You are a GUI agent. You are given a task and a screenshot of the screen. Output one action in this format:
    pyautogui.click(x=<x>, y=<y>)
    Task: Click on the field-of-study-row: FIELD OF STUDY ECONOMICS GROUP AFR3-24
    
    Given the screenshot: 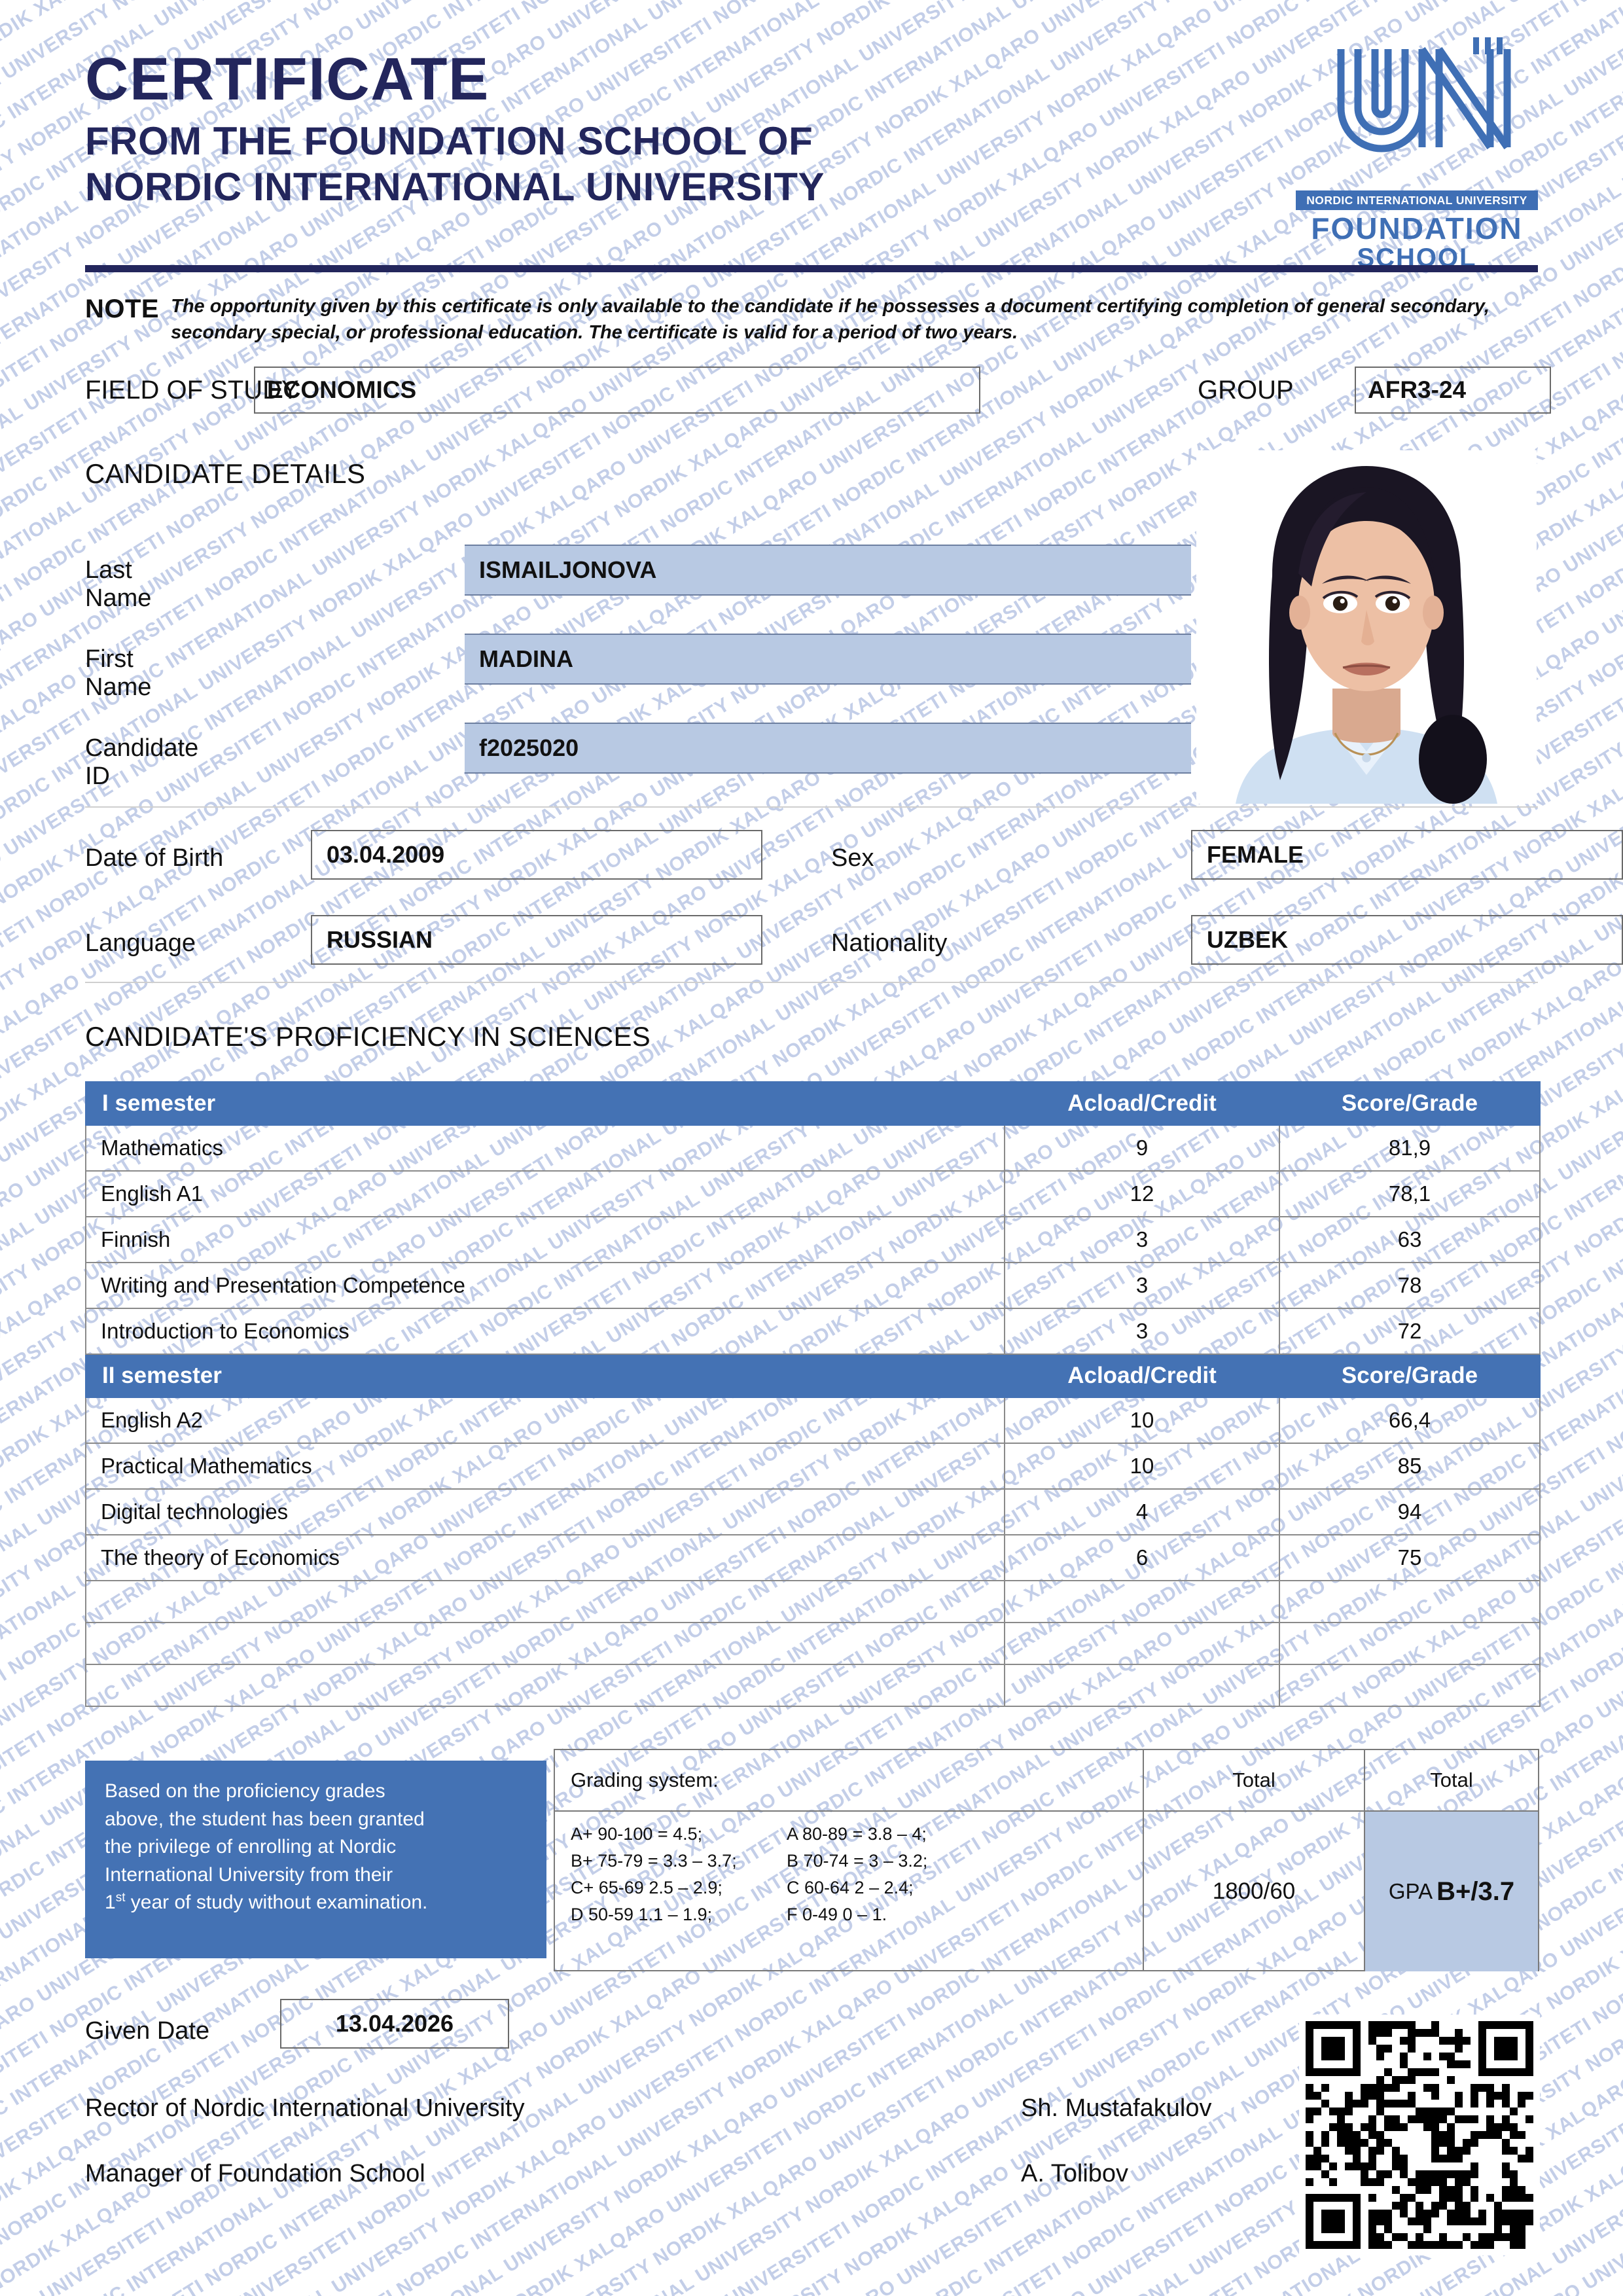 What is the action you would take?
    pyautogui.click(x=818, y=390)
    